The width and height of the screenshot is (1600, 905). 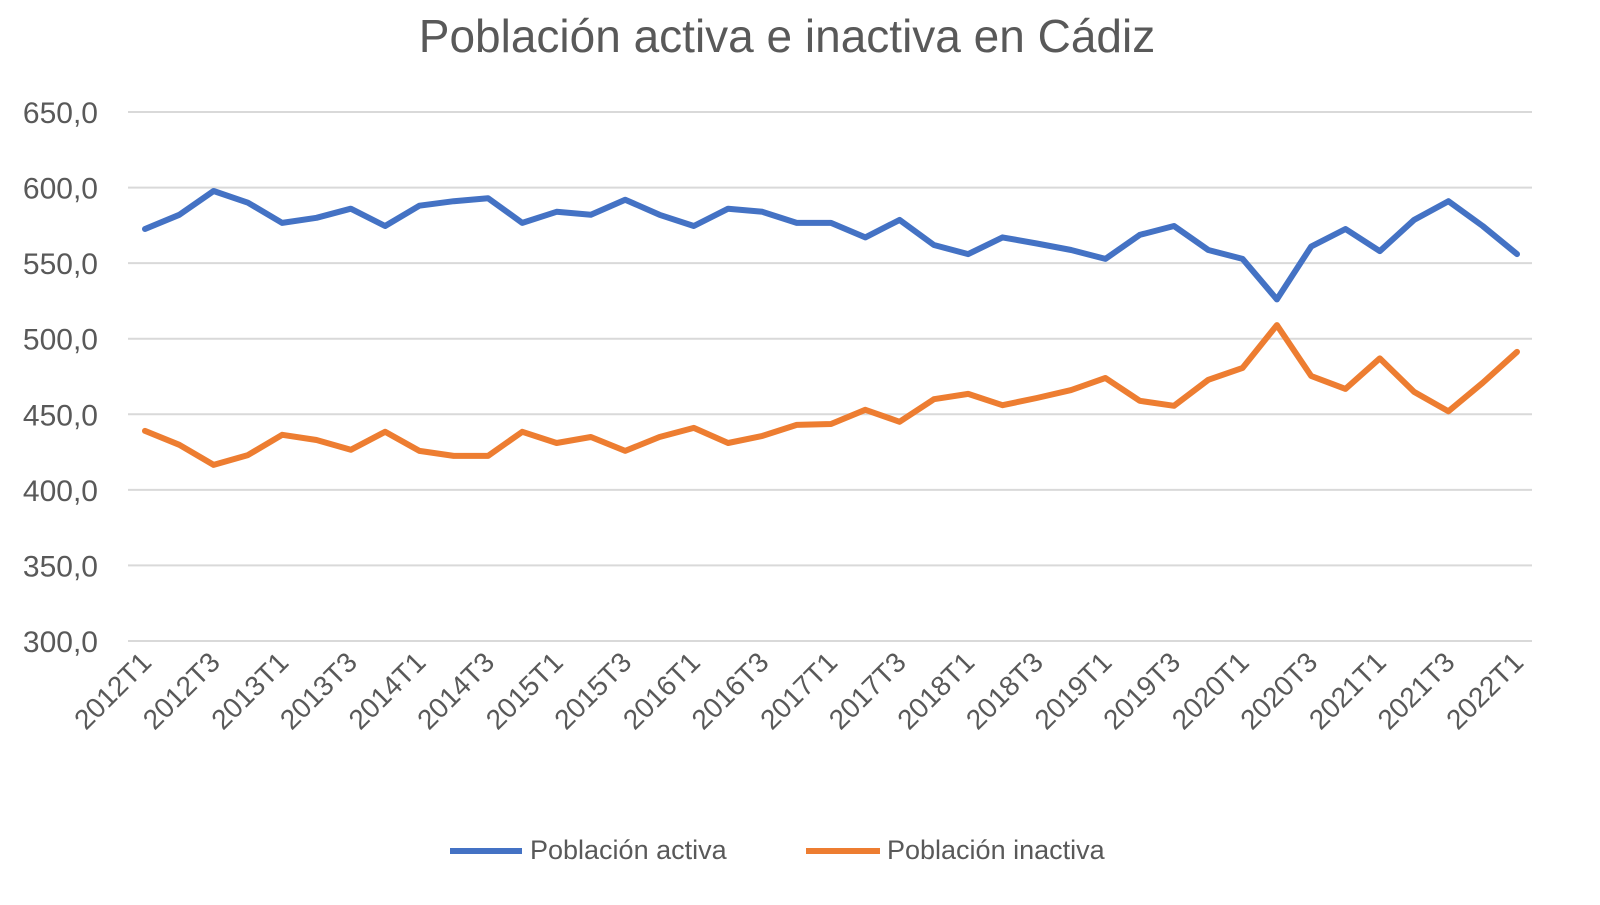 I want to click on x-tick-label: 2021T3, so click(x=1416, y=690).